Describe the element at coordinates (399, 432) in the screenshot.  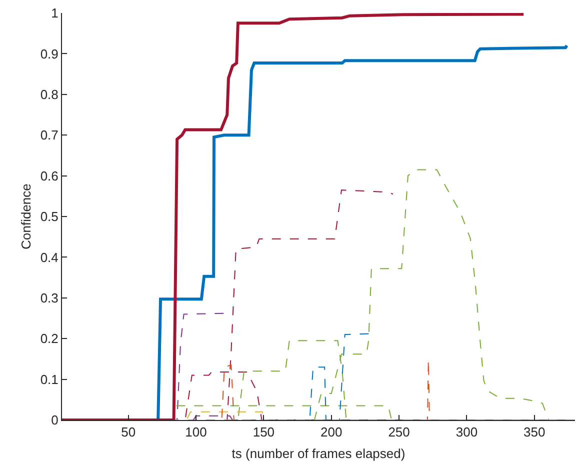
I see `x-tick-label: 250` at that location.